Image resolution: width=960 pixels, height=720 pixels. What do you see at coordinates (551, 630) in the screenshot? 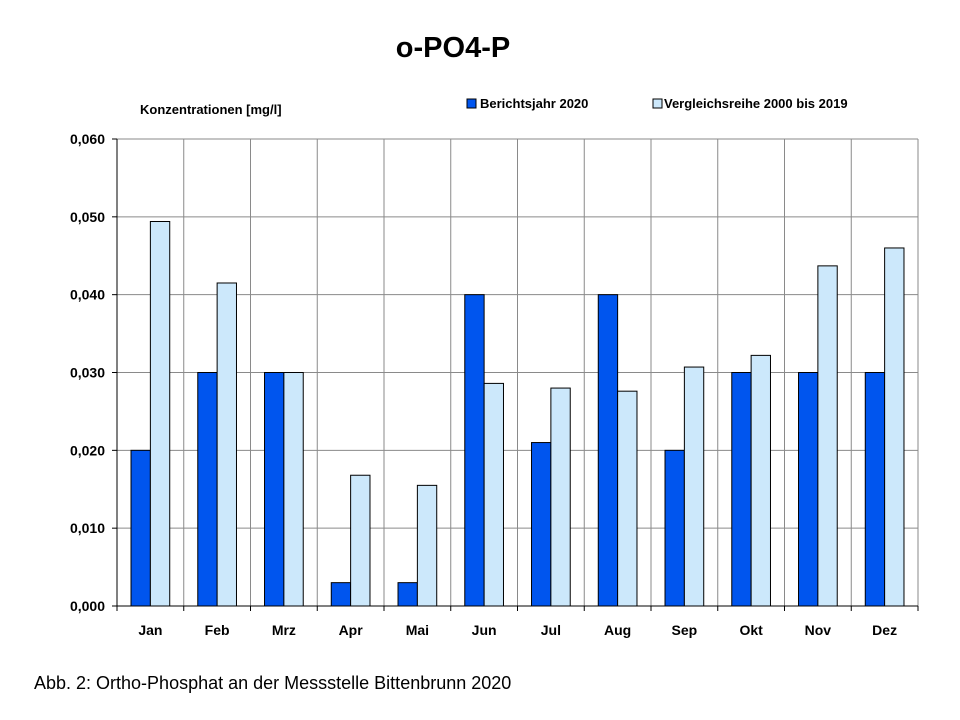
I see `x-tick-label: Jul` at bounding box center [551, 630].